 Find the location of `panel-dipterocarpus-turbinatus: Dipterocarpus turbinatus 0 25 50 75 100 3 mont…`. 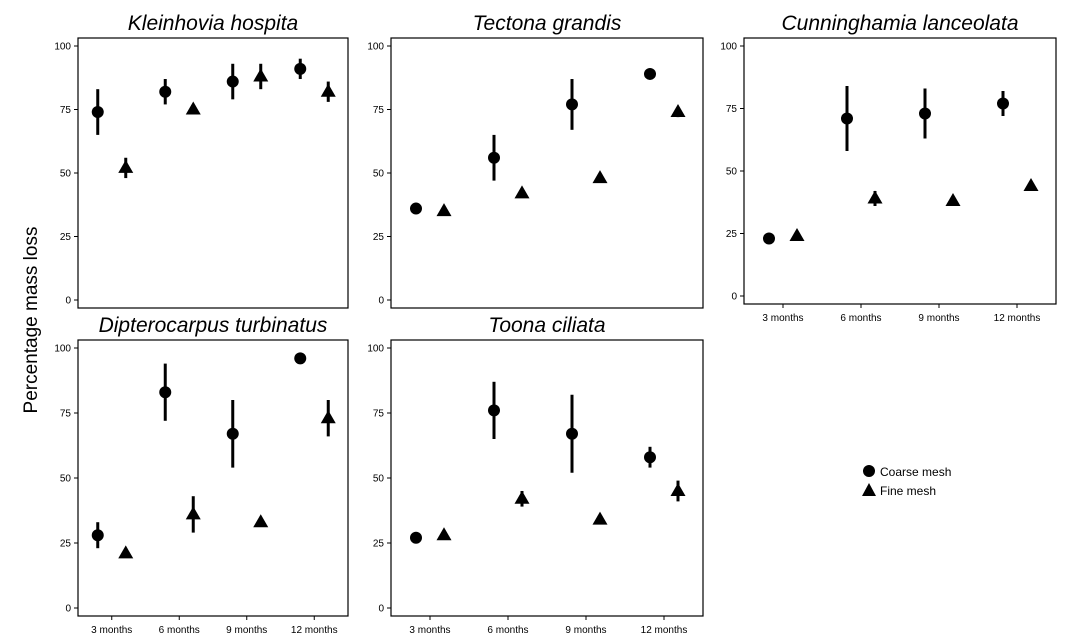

panel-dipterocarpus-turbinatus: Dipterocarpus turbinatus 0 25 50 75 100 3 mont… is located at coordinates (201, 475).